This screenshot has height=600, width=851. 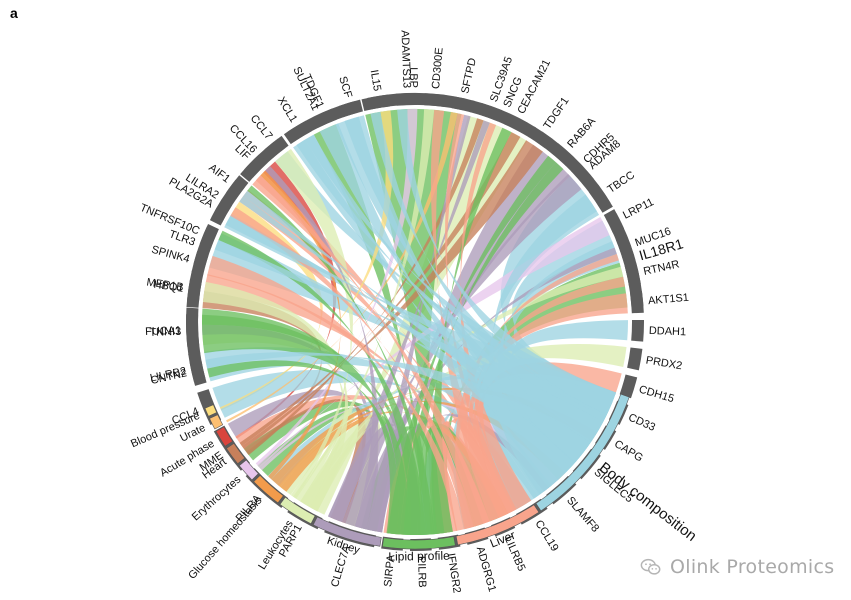 I want to click on protein-label: PRDX2, so click(x=664, y=363).